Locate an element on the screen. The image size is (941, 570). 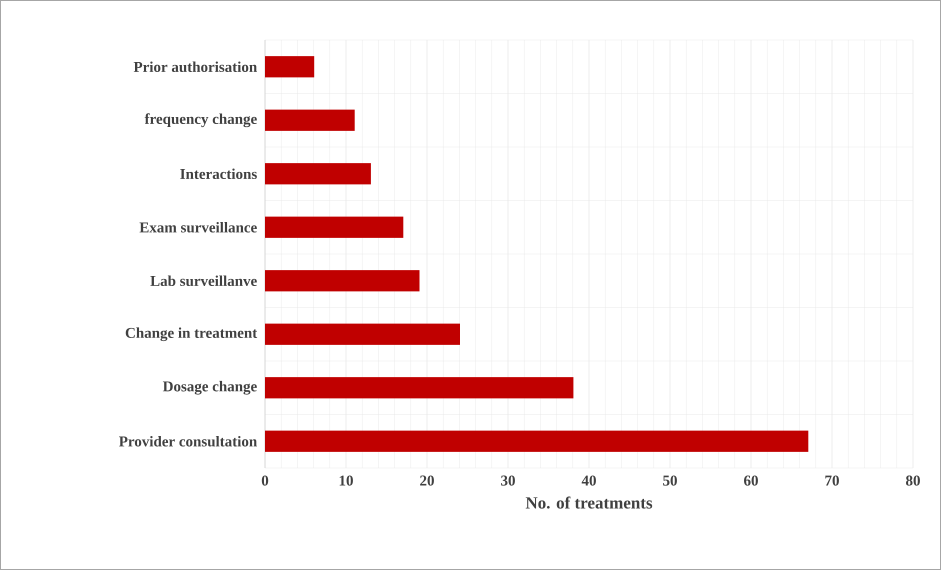
y-tick-label: Change in treatment is located at coordinates (192, 334).